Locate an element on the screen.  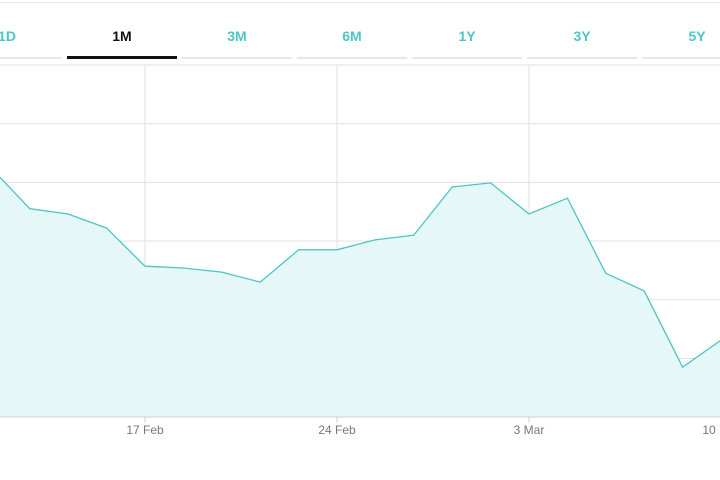
tab: 1M is located at coordinates (121, 36).